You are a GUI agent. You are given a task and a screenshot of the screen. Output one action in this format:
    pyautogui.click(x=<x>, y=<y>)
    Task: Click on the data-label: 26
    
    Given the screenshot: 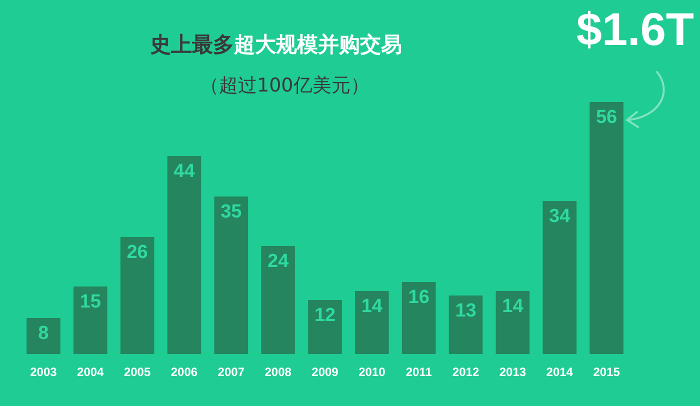 What is the action you would take?
    pyautogui.click(x=137, y=252)
    